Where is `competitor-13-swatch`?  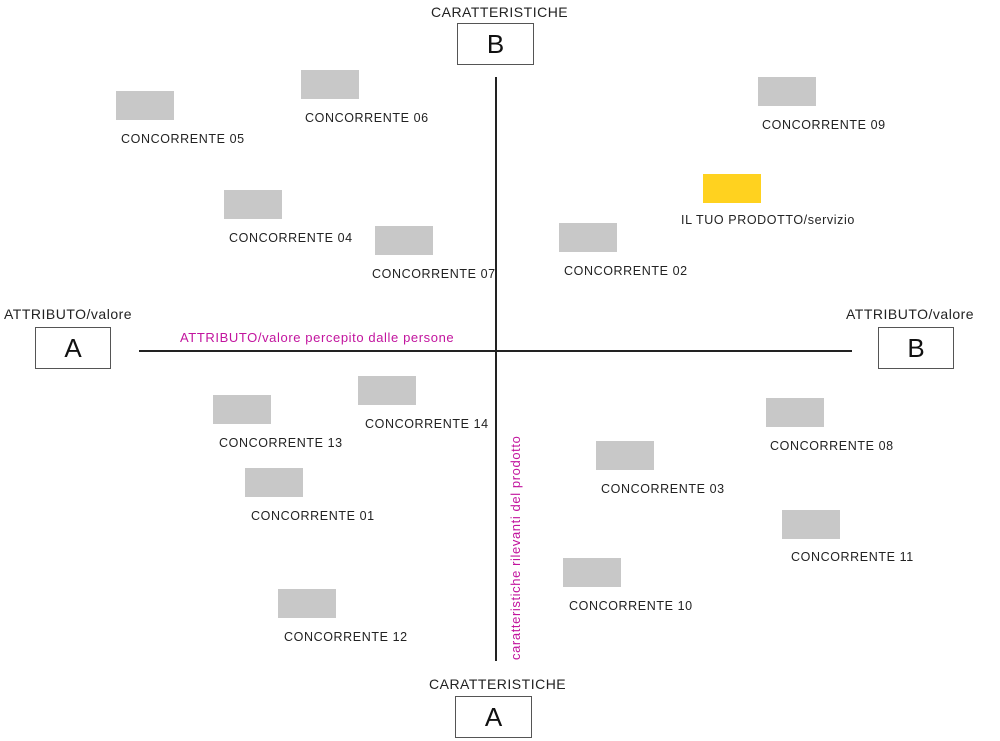
competitor-13-swatch is located at coordinates (242, 409).